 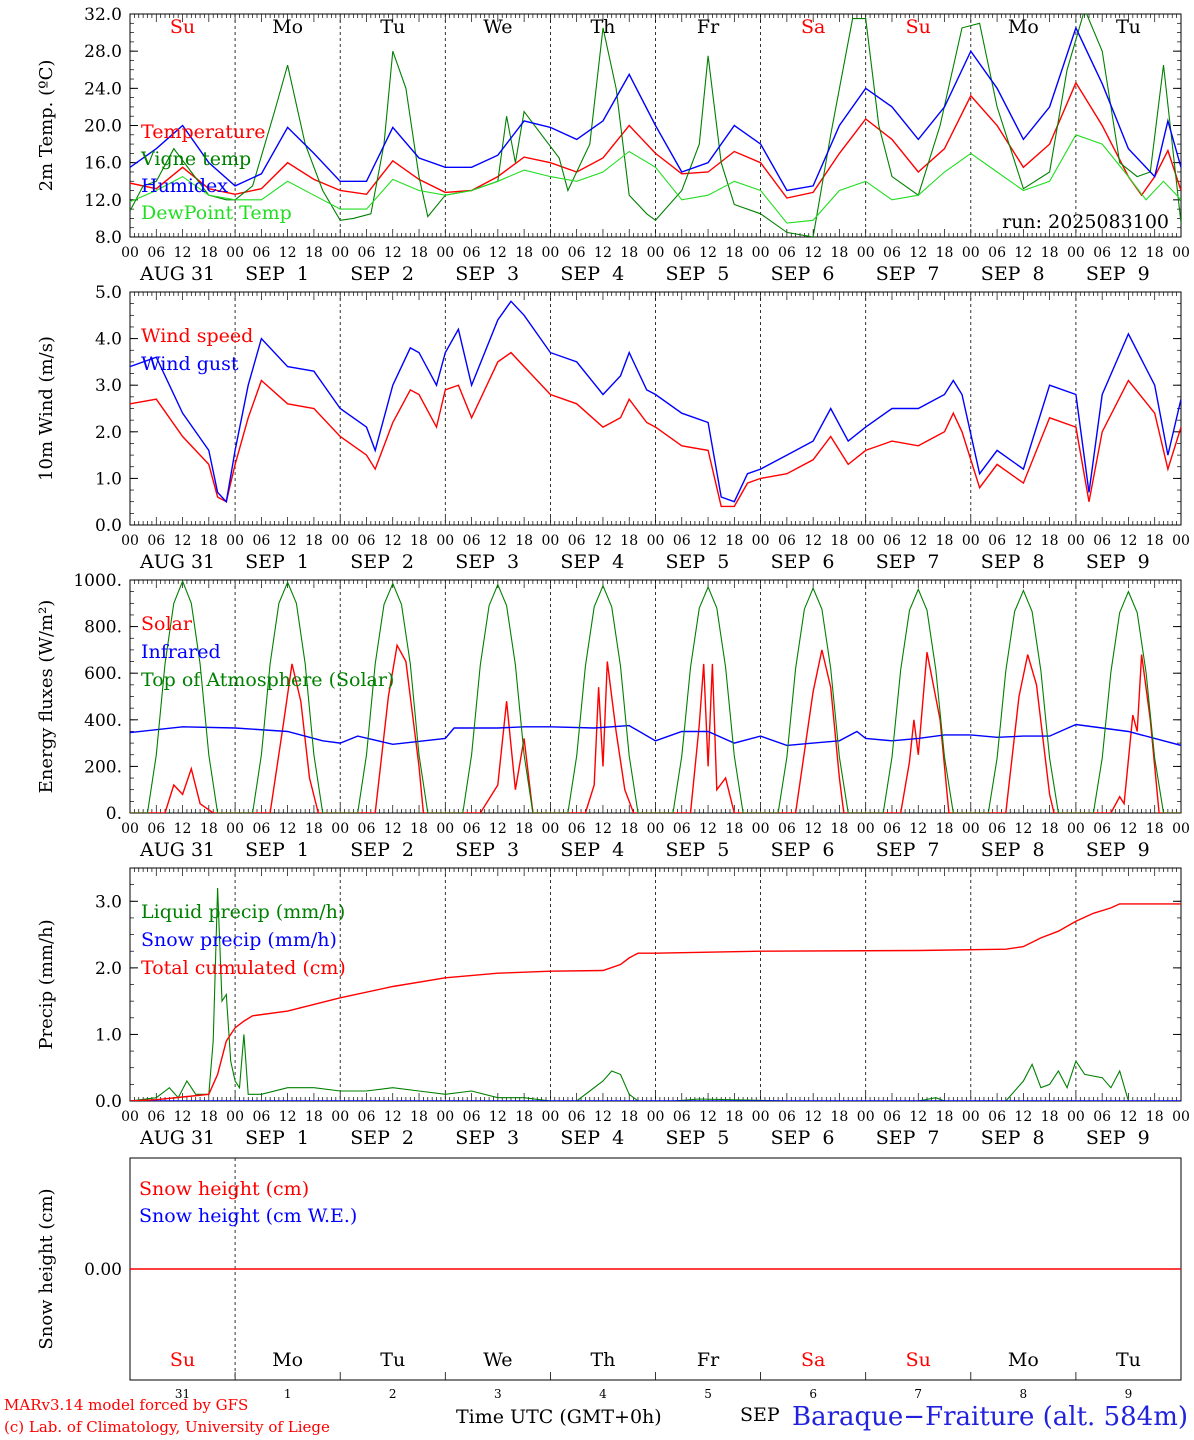 I want to click on series-wind-gust, so click(x=655, y=402).